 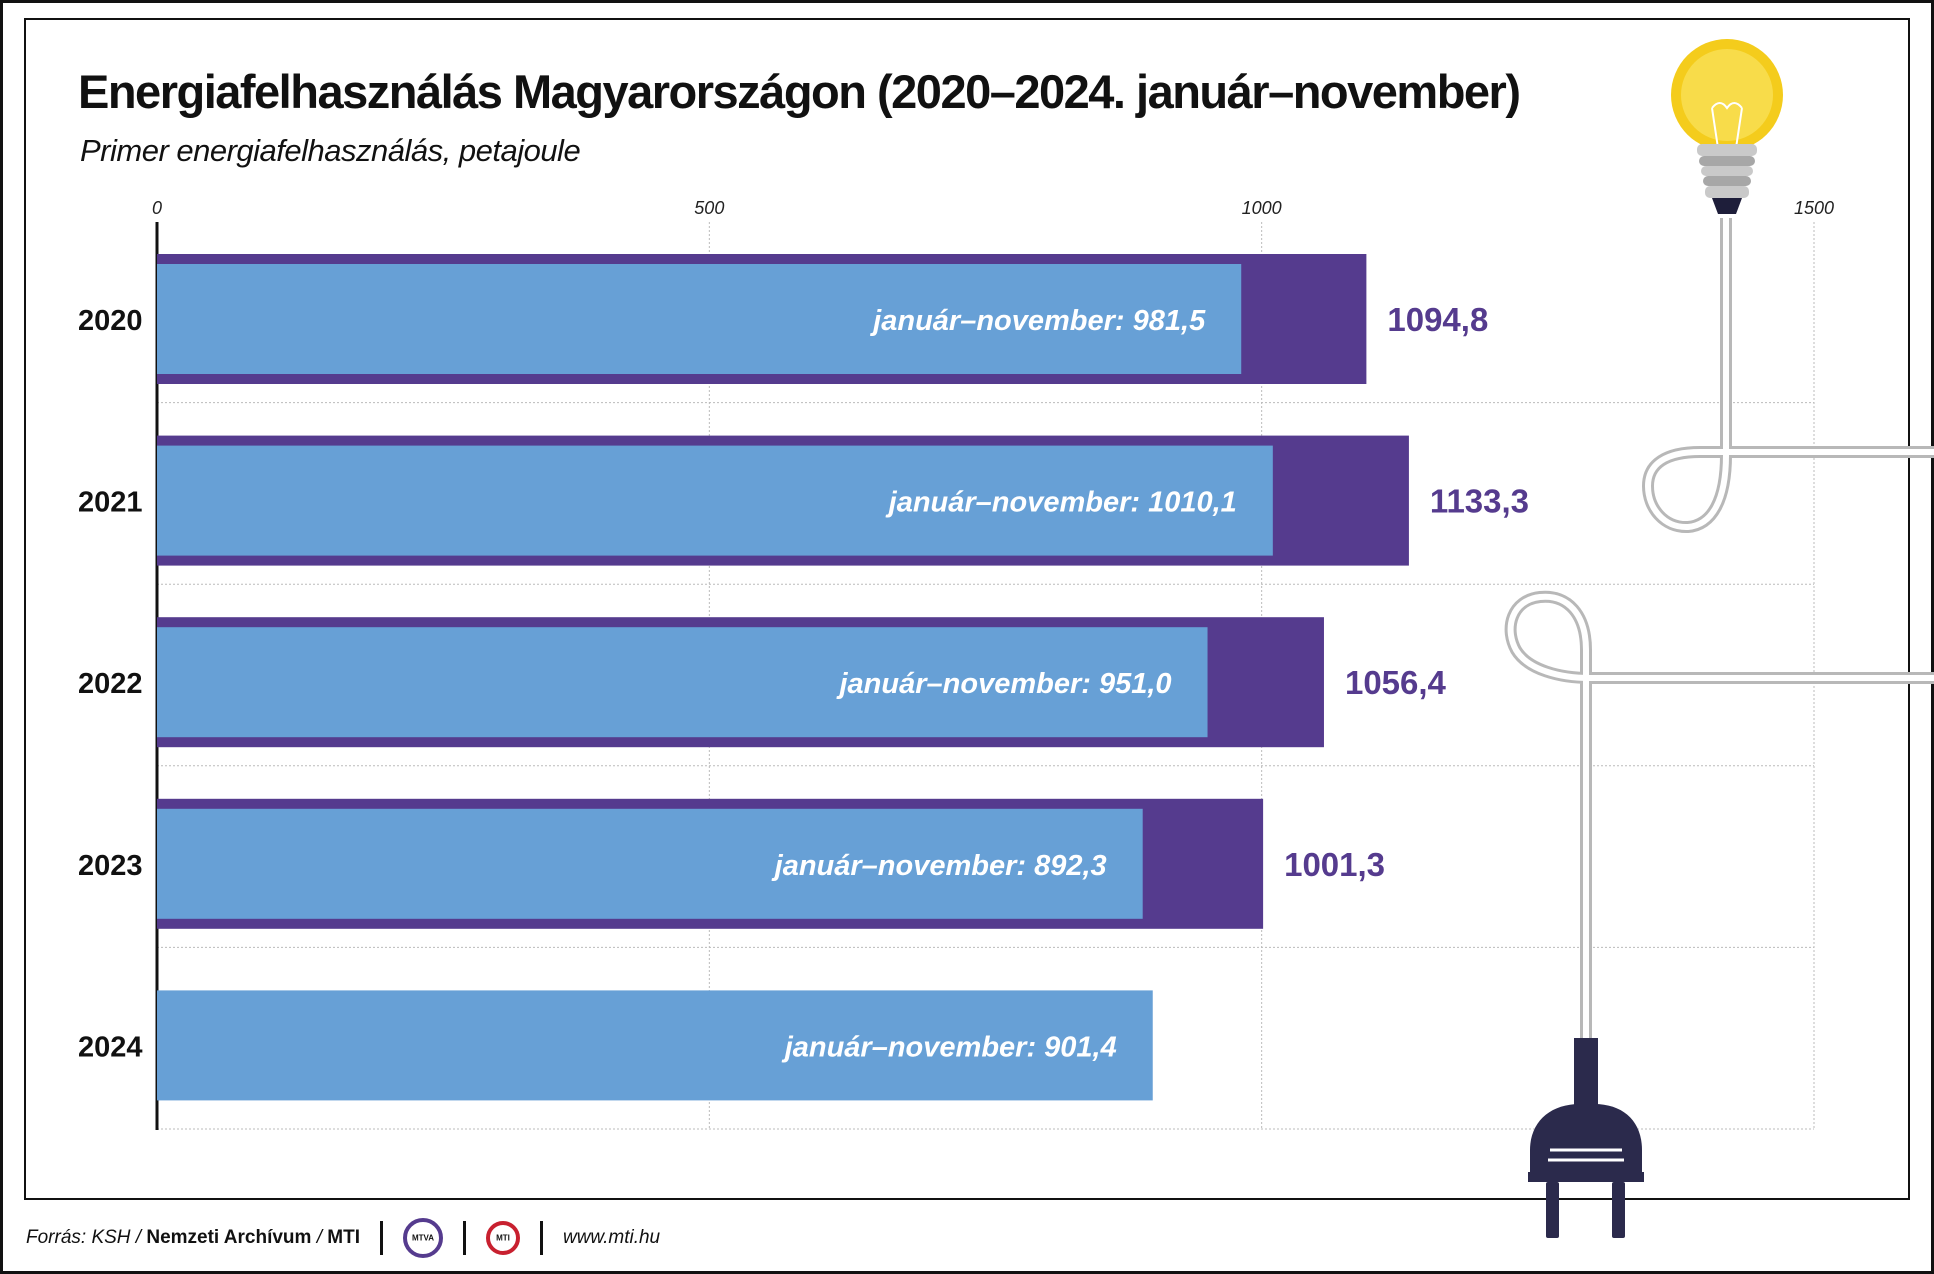 I want to click on data-label-annual: 1056,4, so click(x=1396, y=682).